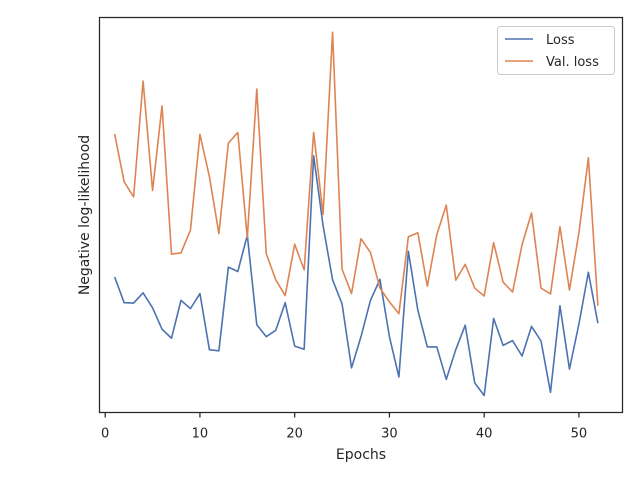  Describe the element at coordinates (389, 434) in the screenshot. I see `x-tick-label: 30` at that location.